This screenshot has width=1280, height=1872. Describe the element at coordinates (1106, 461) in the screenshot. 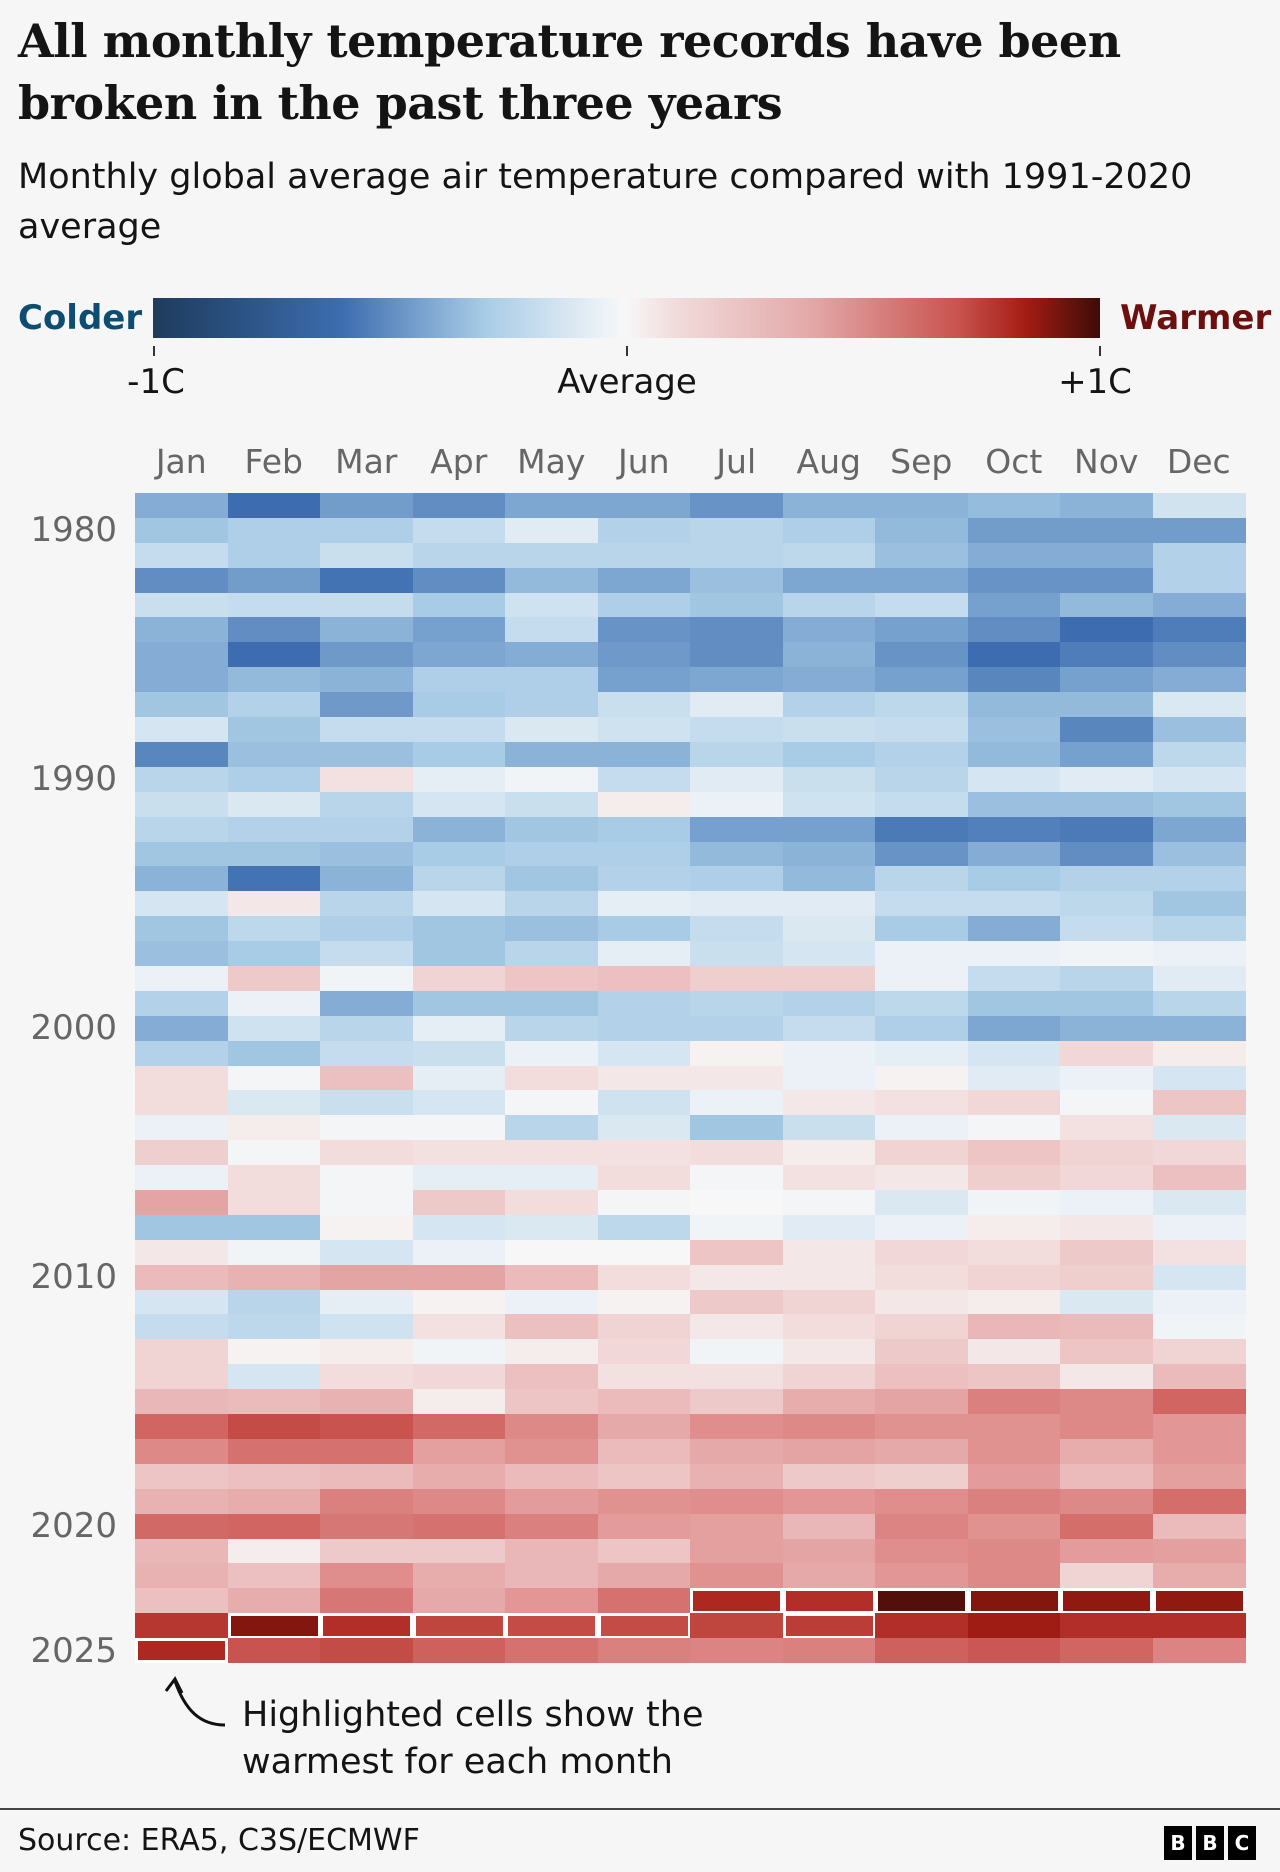

I see `month-label: Nov` at that location.